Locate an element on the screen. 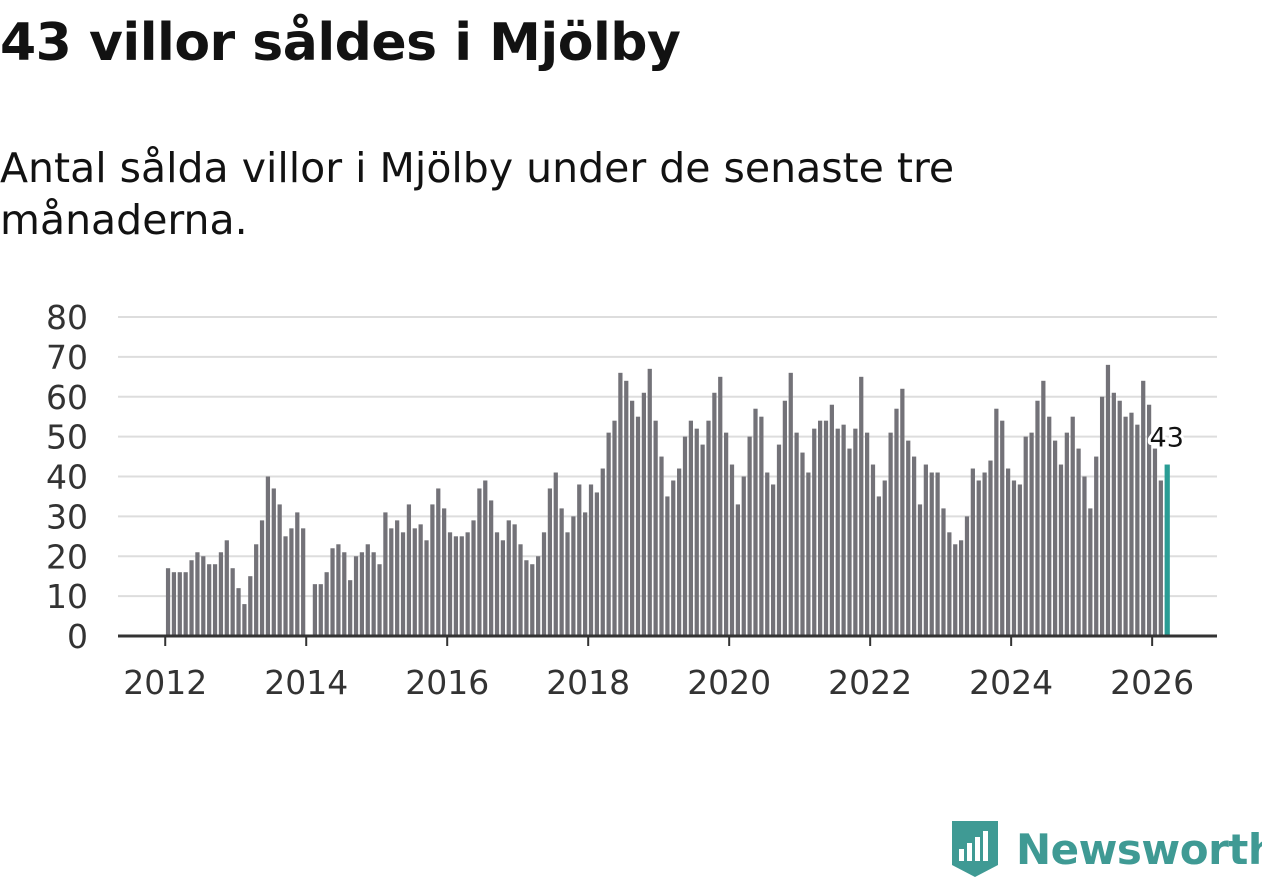 The height and width of the screenshot is (880, 1262). y-tick-label: 70 is located at coordinates (67, 357).